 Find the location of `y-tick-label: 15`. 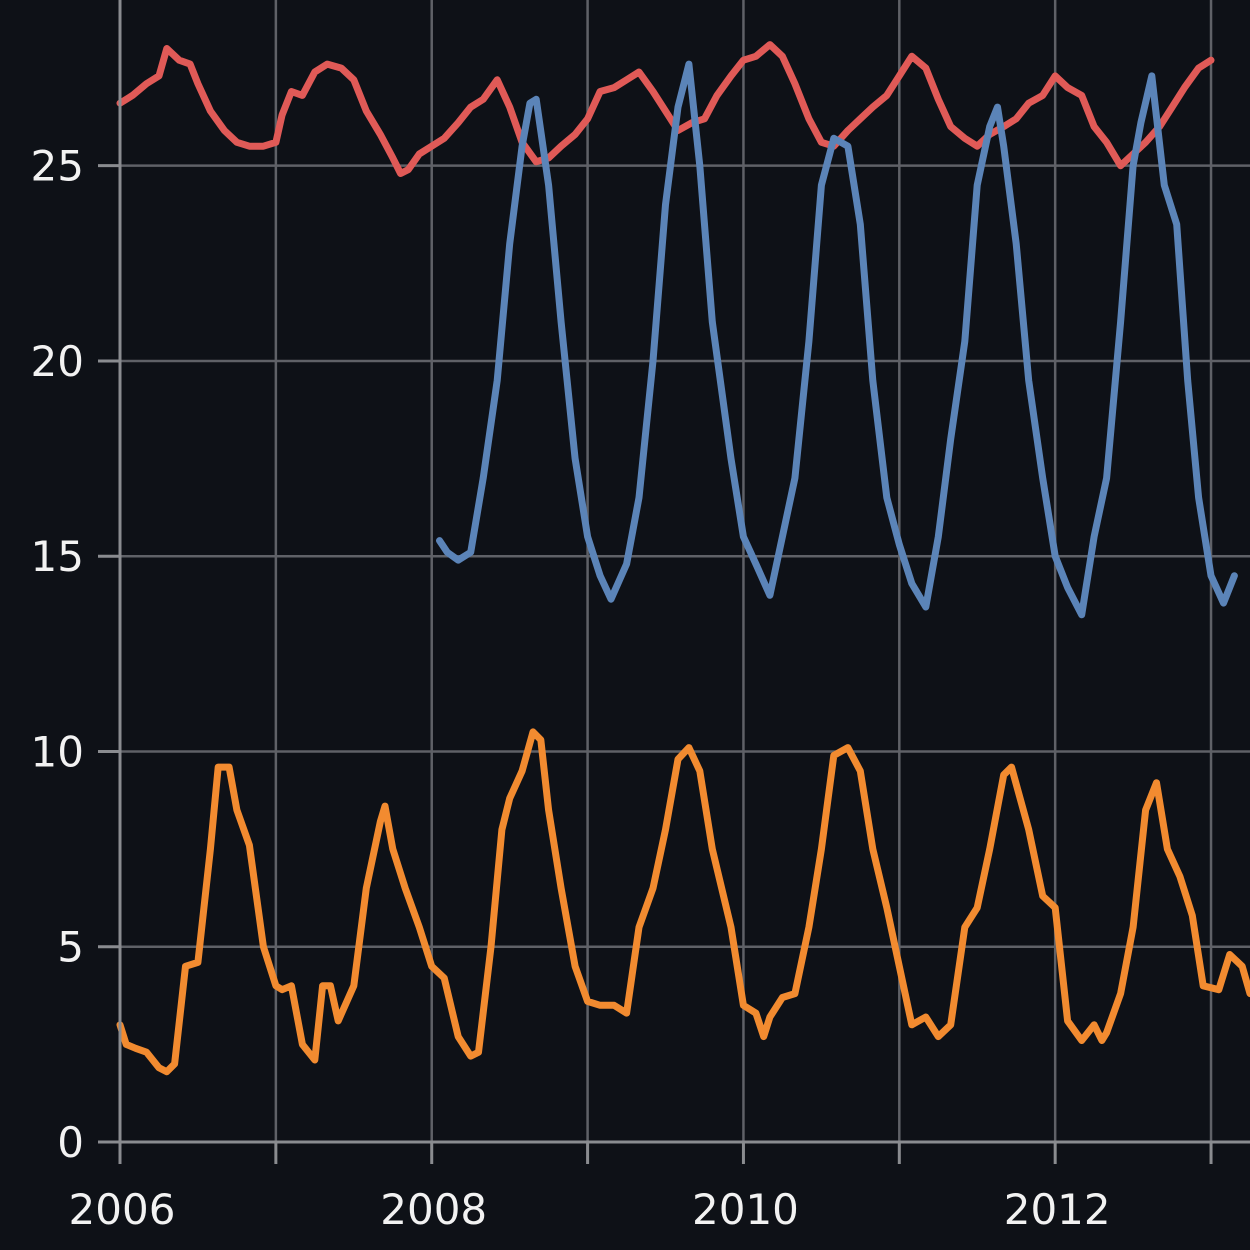

y-tick-label: 15 is located at coordinates (57, 556).